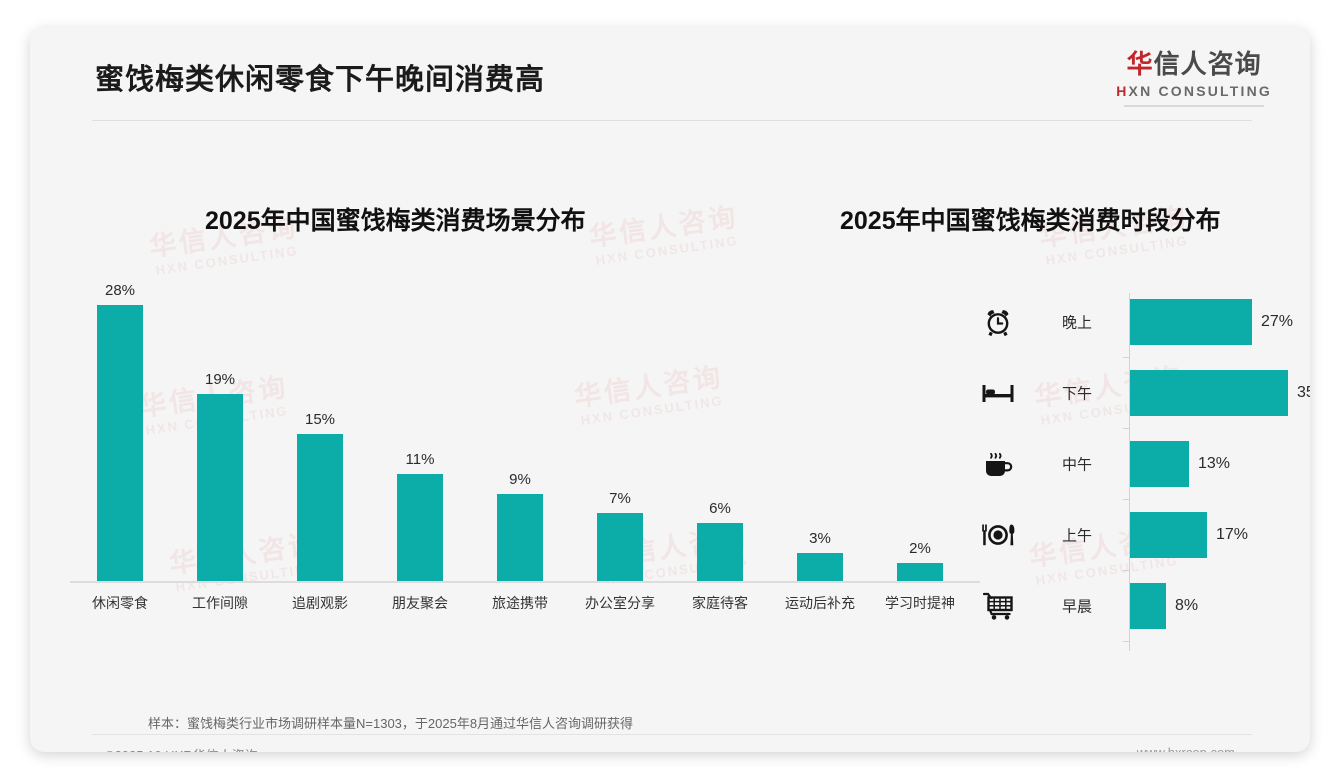 Image resolution: width=1340 pixels, height=780 pixels. What do you see at coordinates (1187, 605) in the screenshot?
I see `bar-value-label: 8%` at bounding box center [1187, 605].